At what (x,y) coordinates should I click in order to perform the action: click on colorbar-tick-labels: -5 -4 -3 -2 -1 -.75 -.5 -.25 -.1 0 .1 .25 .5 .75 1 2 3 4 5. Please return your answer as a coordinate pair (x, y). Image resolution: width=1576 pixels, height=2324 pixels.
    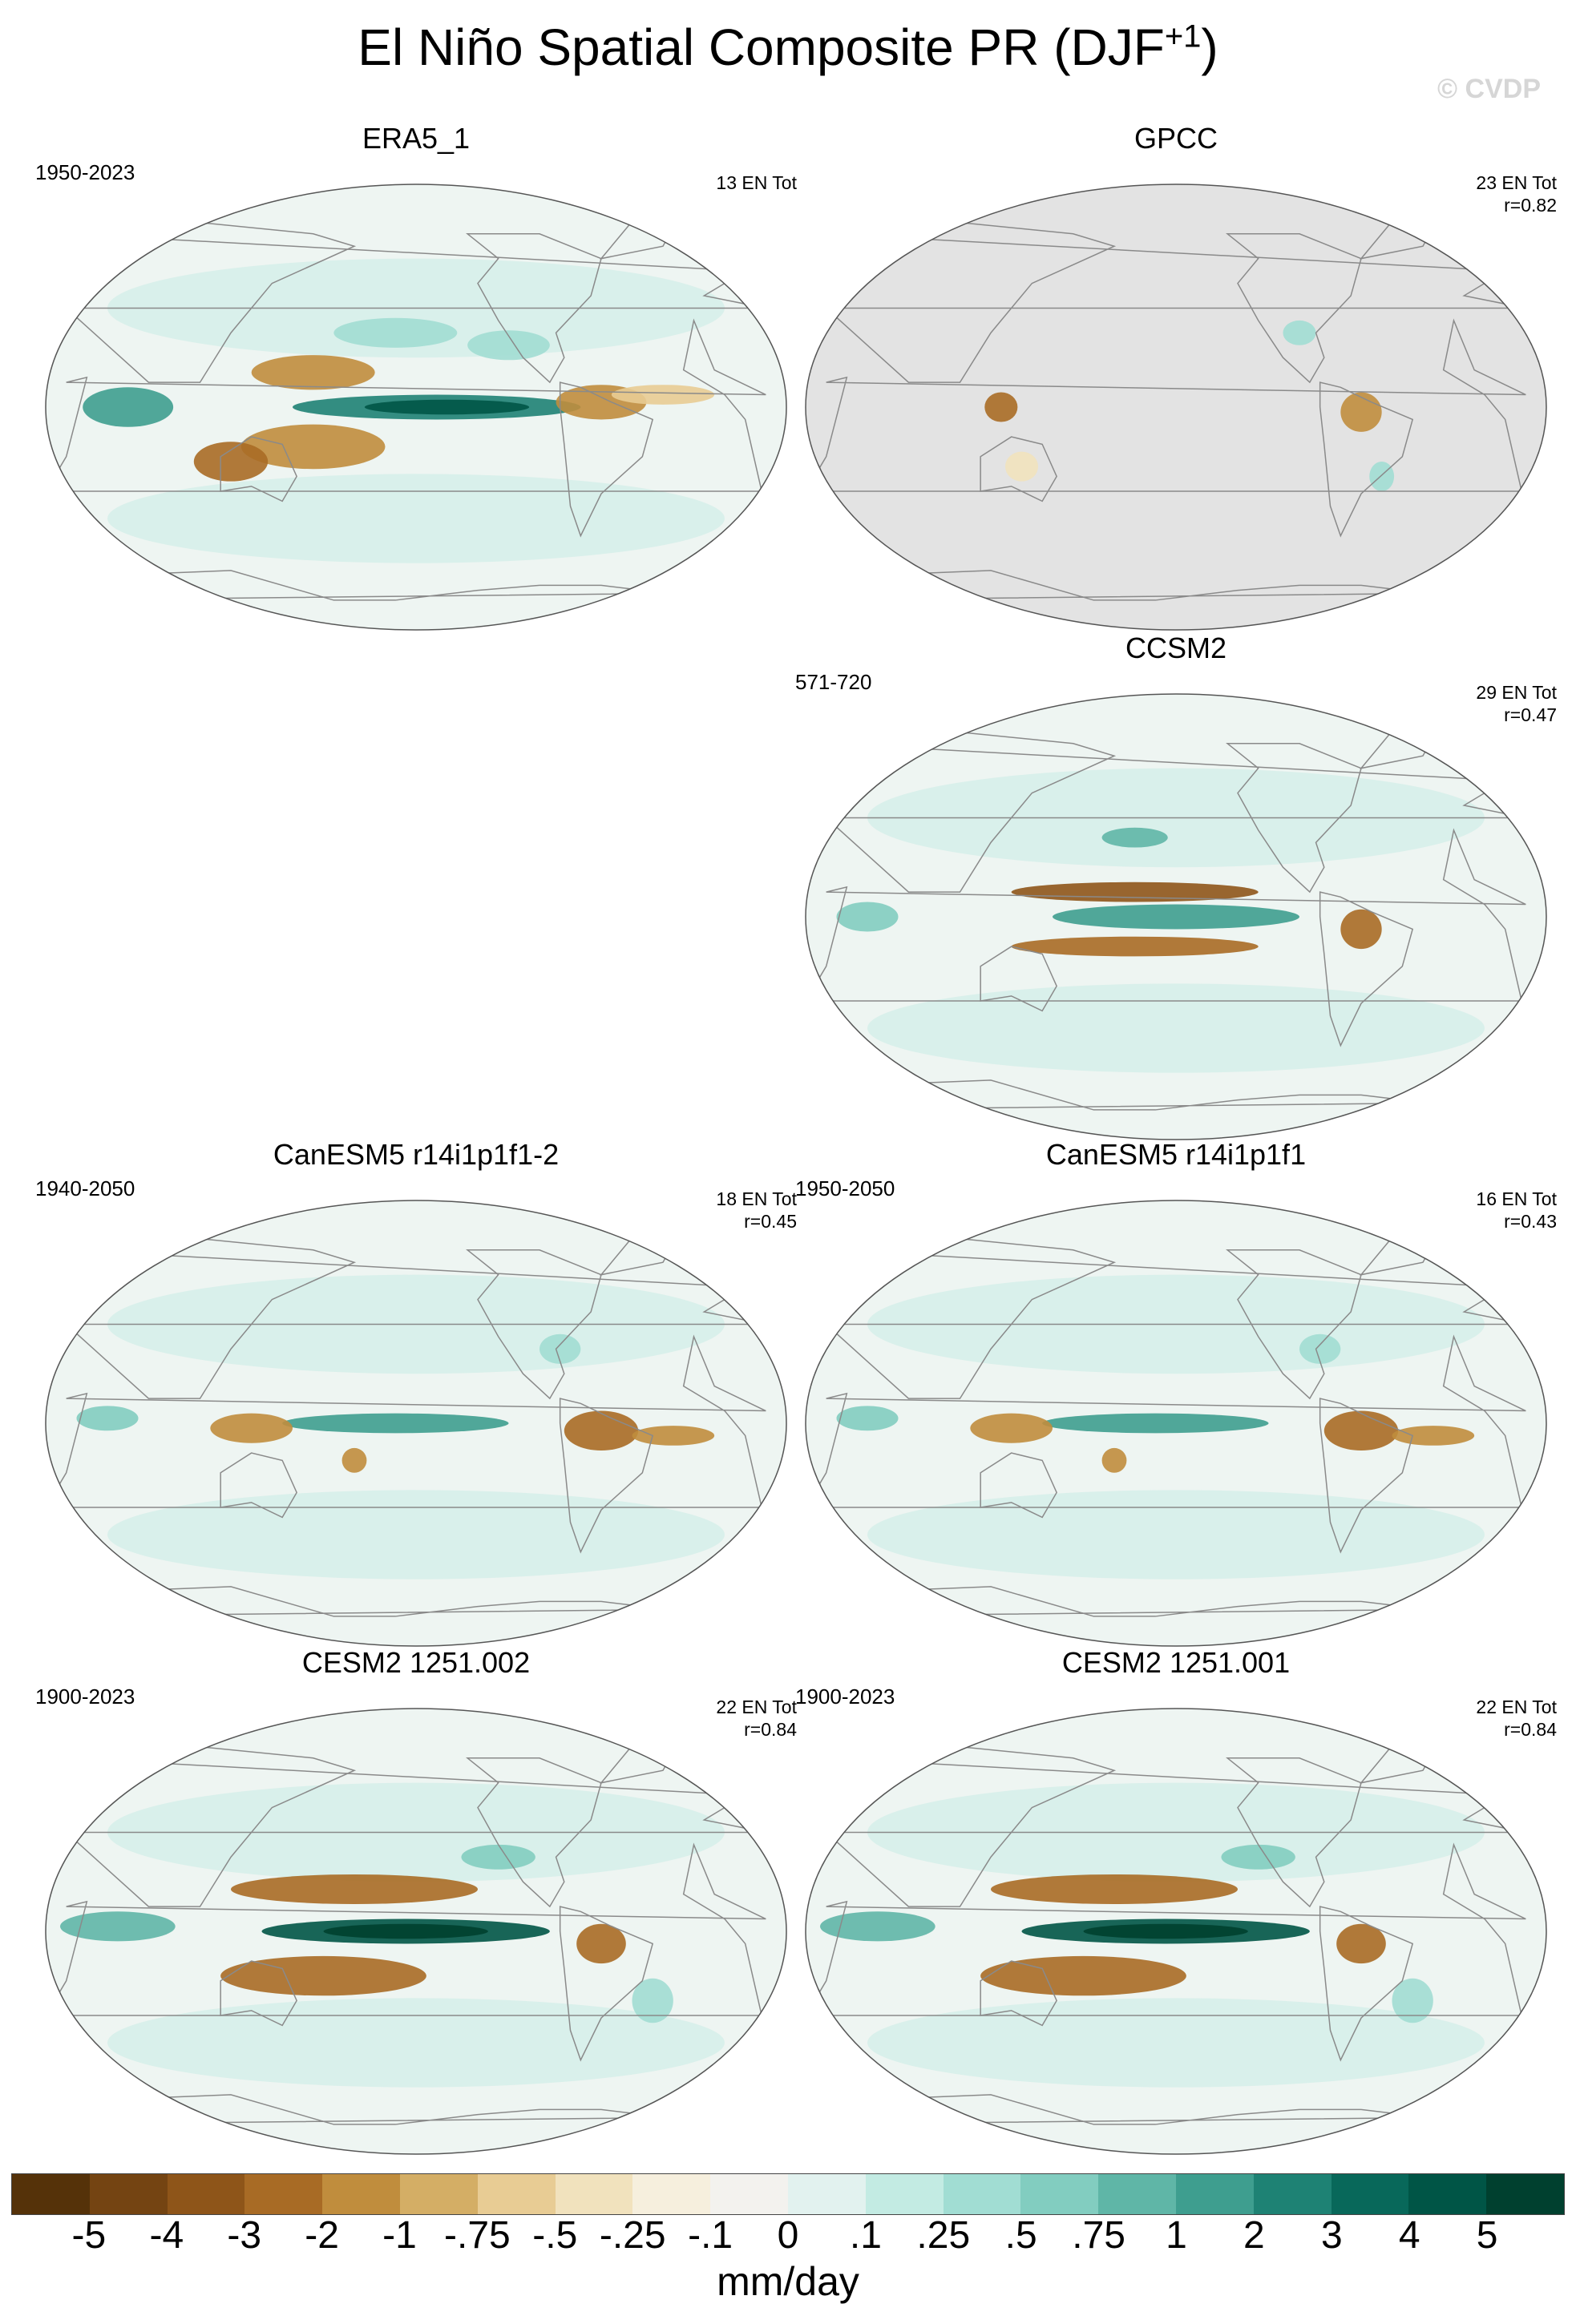
    Looking at the image, I should click on (788, 2237).